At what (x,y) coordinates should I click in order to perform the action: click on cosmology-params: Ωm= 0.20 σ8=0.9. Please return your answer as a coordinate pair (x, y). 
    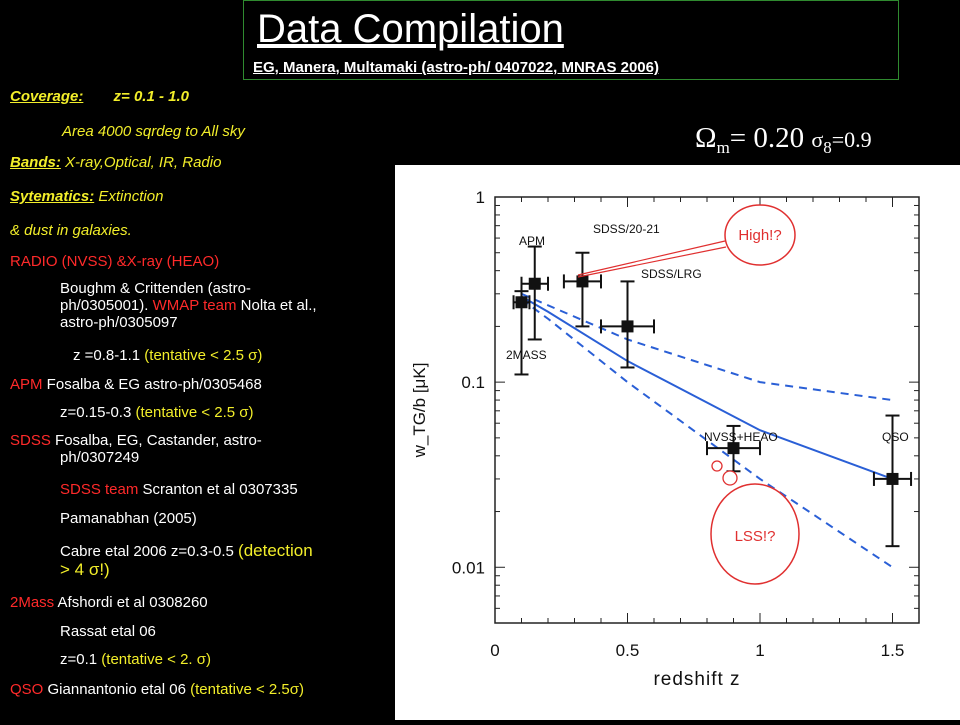
    Looking at the image, I should click on (783, 139).